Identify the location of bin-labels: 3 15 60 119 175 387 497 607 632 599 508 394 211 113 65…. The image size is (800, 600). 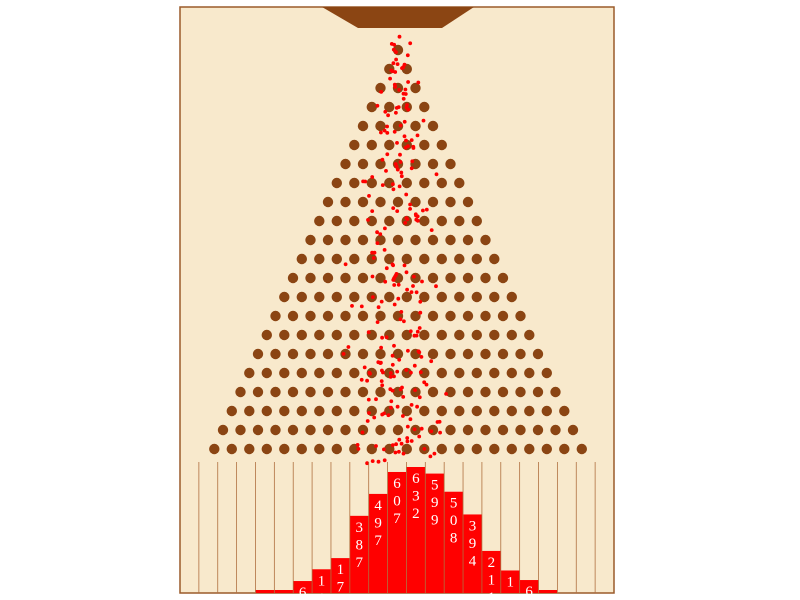
(406, 535).